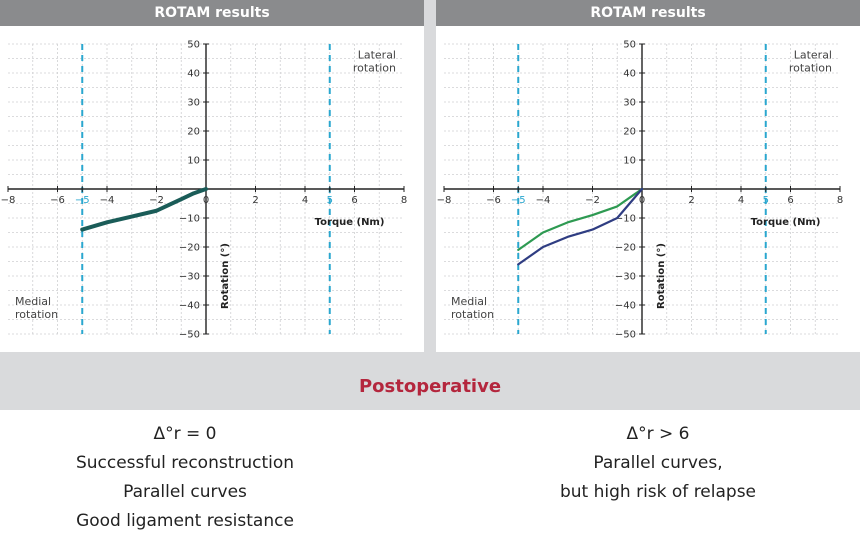 The width and height of the screenshot is (860, 539). Describe the element at coordinates (658, 492) in the screenshot. I see `caption-line: but high risk of relapse` at that location.